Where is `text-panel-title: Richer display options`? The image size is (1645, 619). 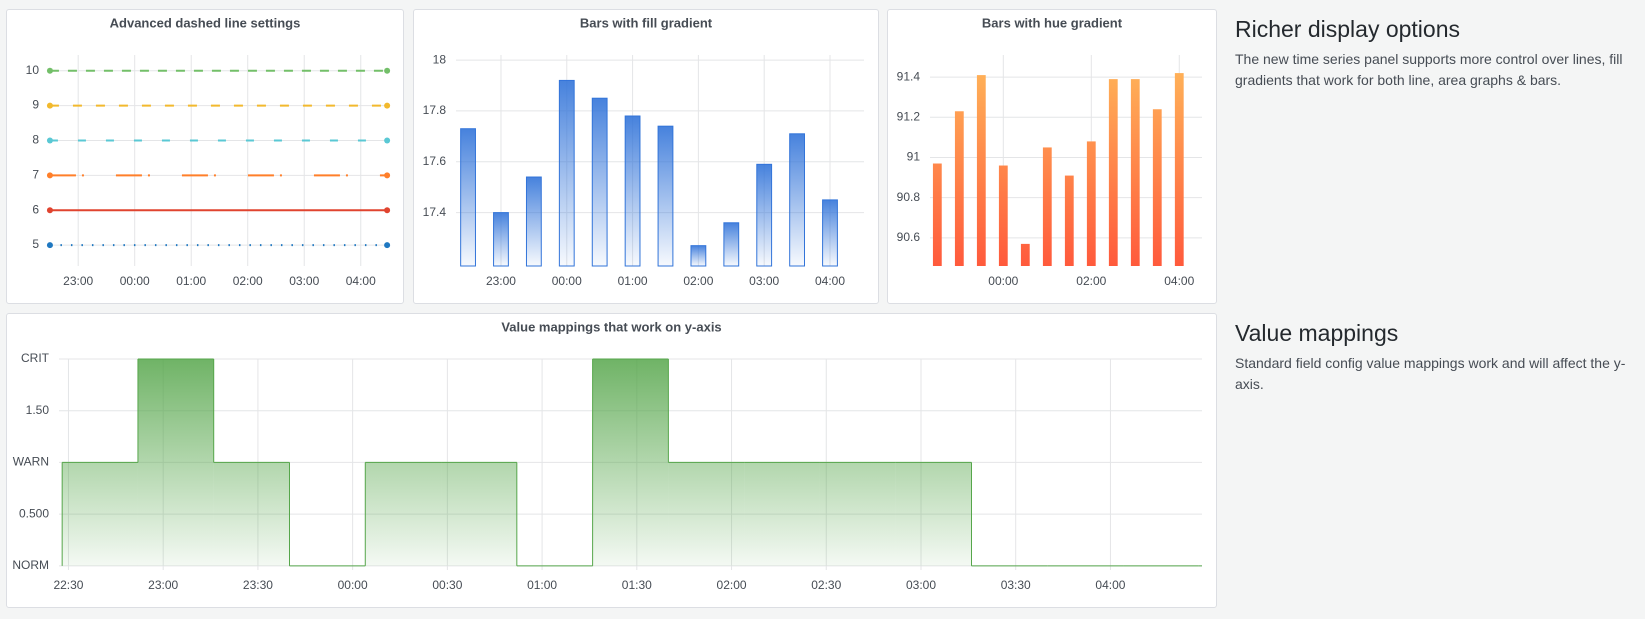 text-panel-title: Richer display options is located at coordinates (1348, 29).